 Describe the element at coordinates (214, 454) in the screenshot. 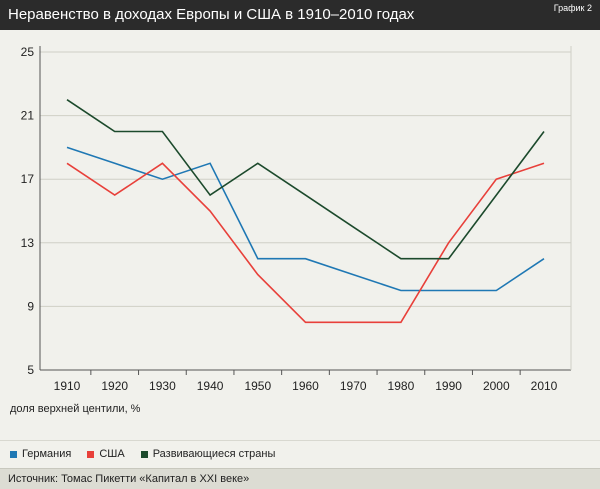

I see `legend-label-developing: Развивающиеся страны` at that location.